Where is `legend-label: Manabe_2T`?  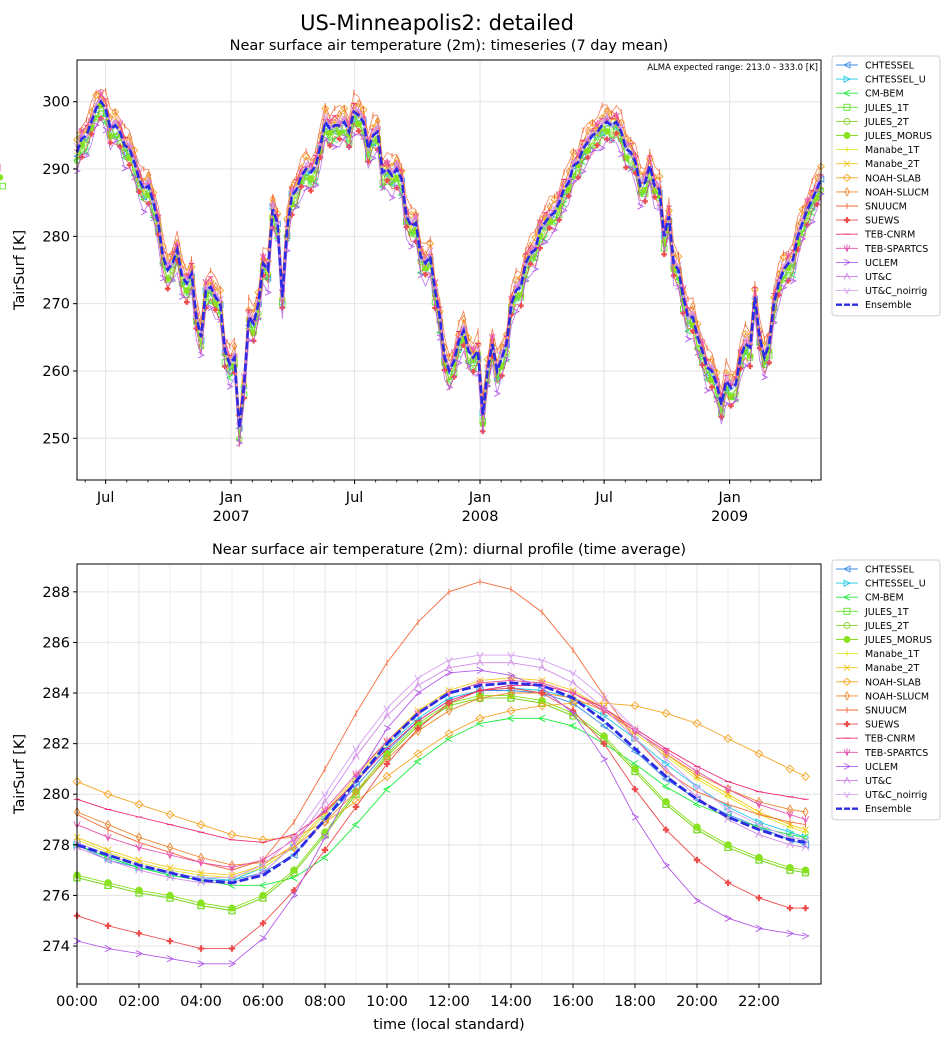
legend-label: Manabe_2T is located at coordinates (892, 164).